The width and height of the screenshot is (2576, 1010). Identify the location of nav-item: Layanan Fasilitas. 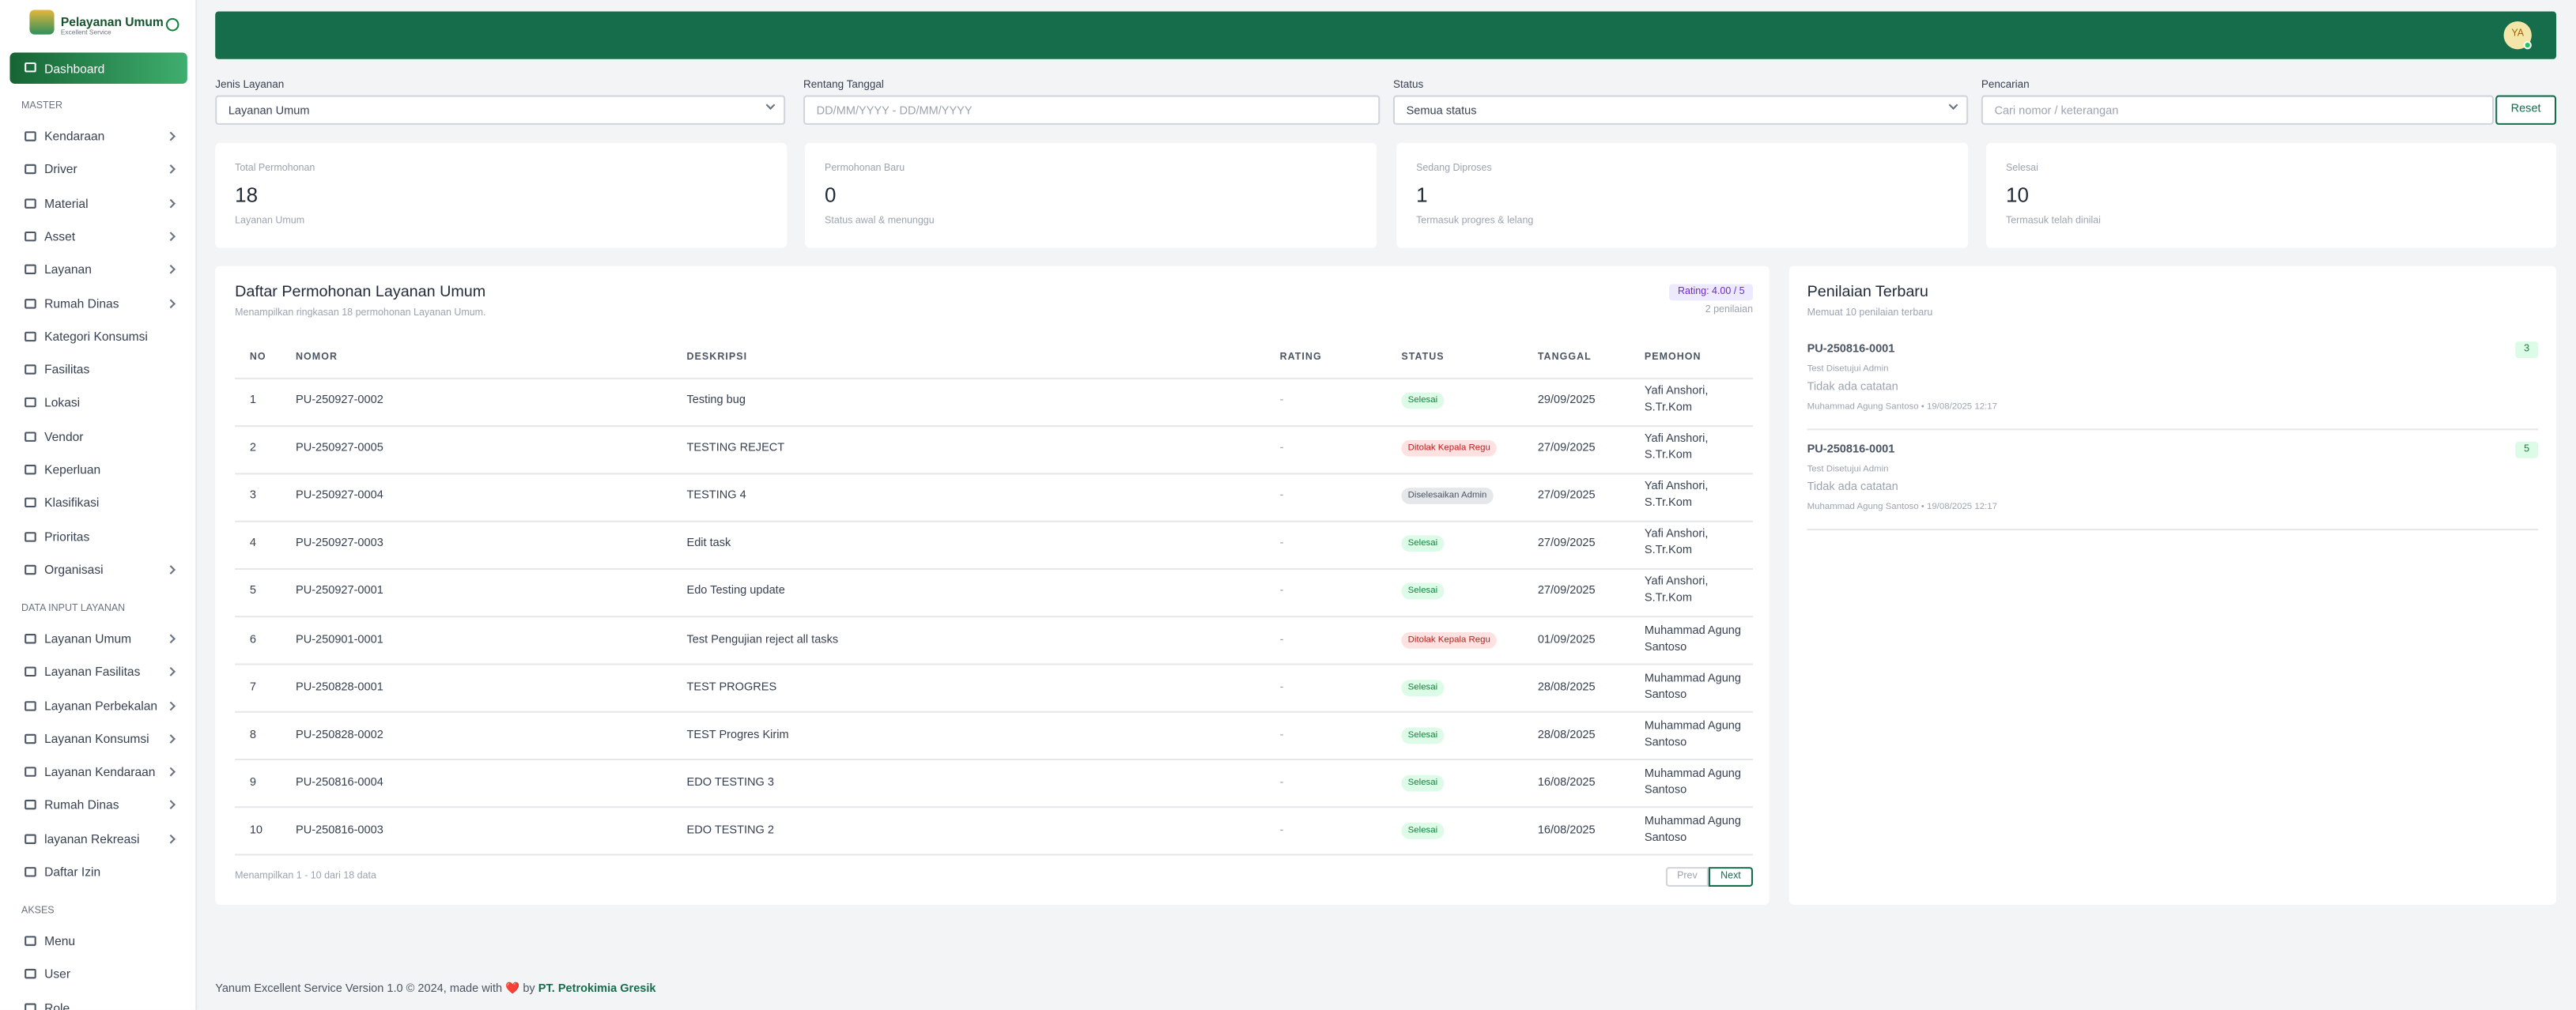
(98, 672).